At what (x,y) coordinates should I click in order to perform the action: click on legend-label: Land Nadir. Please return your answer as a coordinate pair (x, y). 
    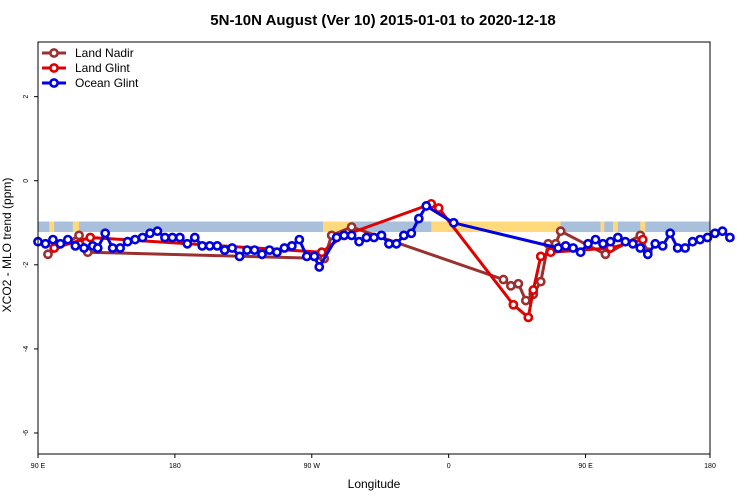
    Looking at the image, I should click on (104, 53).